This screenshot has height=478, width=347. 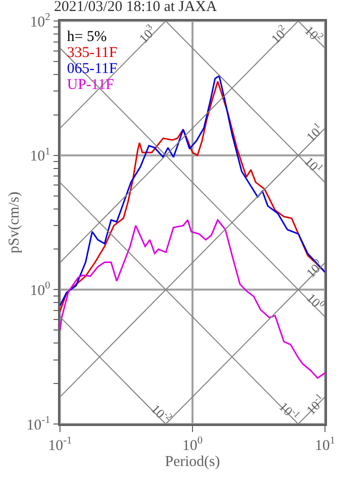 I want to click on annotation: h= 5%, so click(x=87, y=37).